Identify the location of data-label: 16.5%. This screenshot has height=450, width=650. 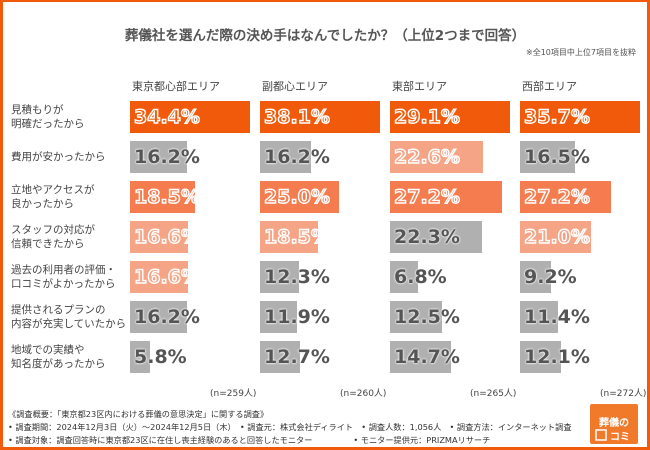
(557, 157).